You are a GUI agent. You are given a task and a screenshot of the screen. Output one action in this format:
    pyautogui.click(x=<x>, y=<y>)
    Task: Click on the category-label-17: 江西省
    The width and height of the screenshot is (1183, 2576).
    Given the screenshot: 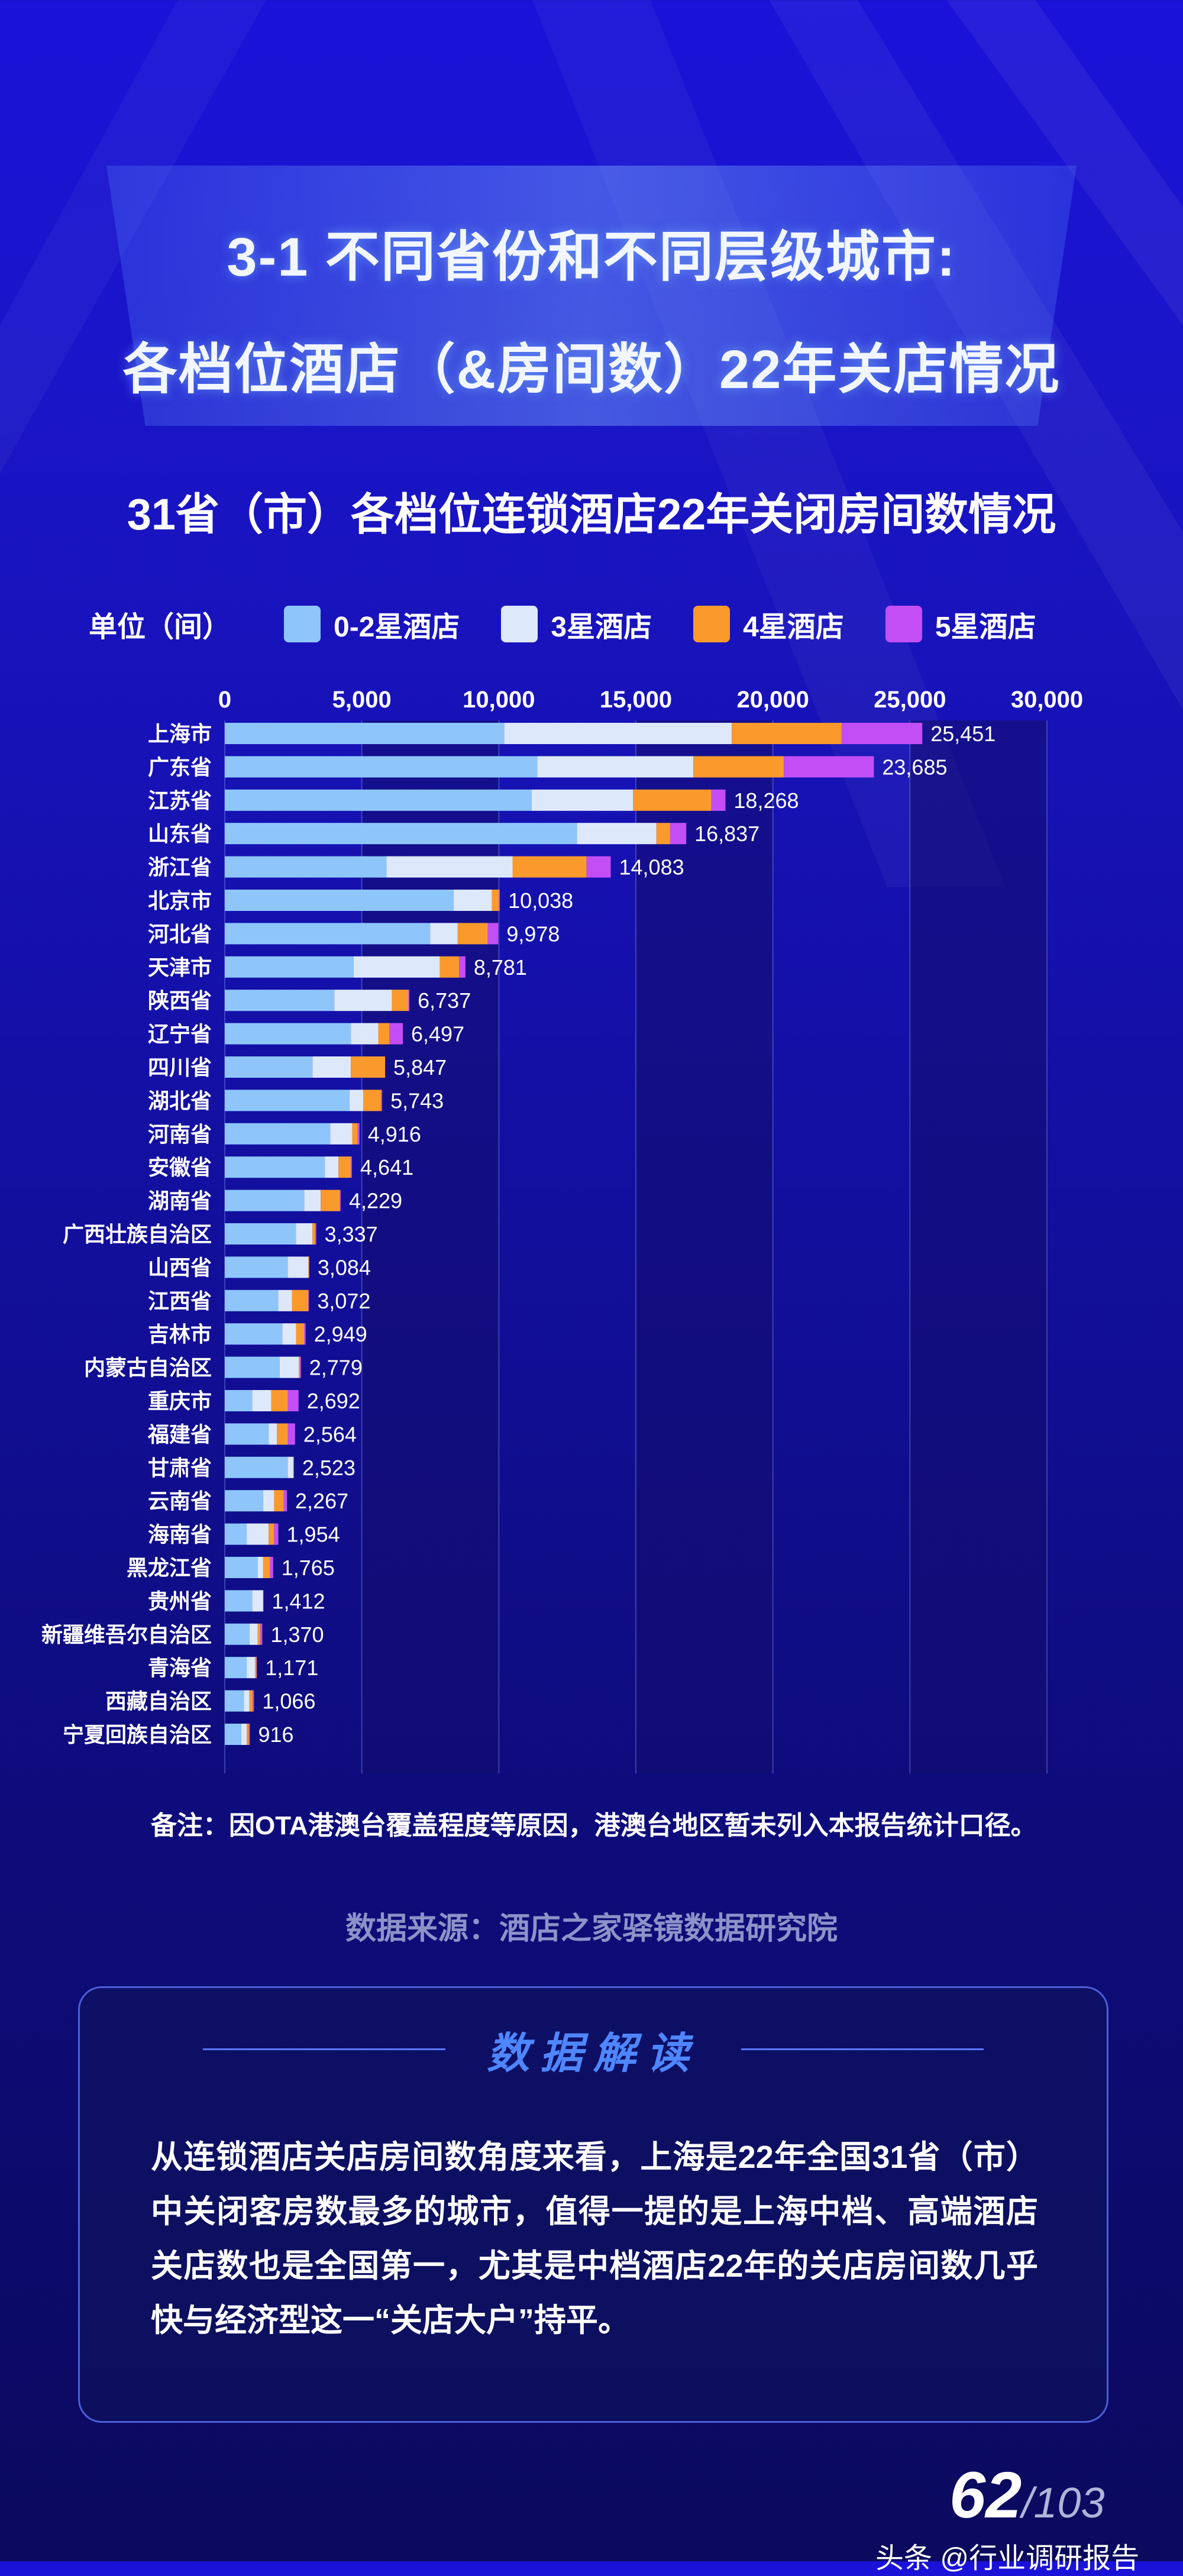 What is the action you would take?
    pyautogui.click(x=180, y=1301)
    